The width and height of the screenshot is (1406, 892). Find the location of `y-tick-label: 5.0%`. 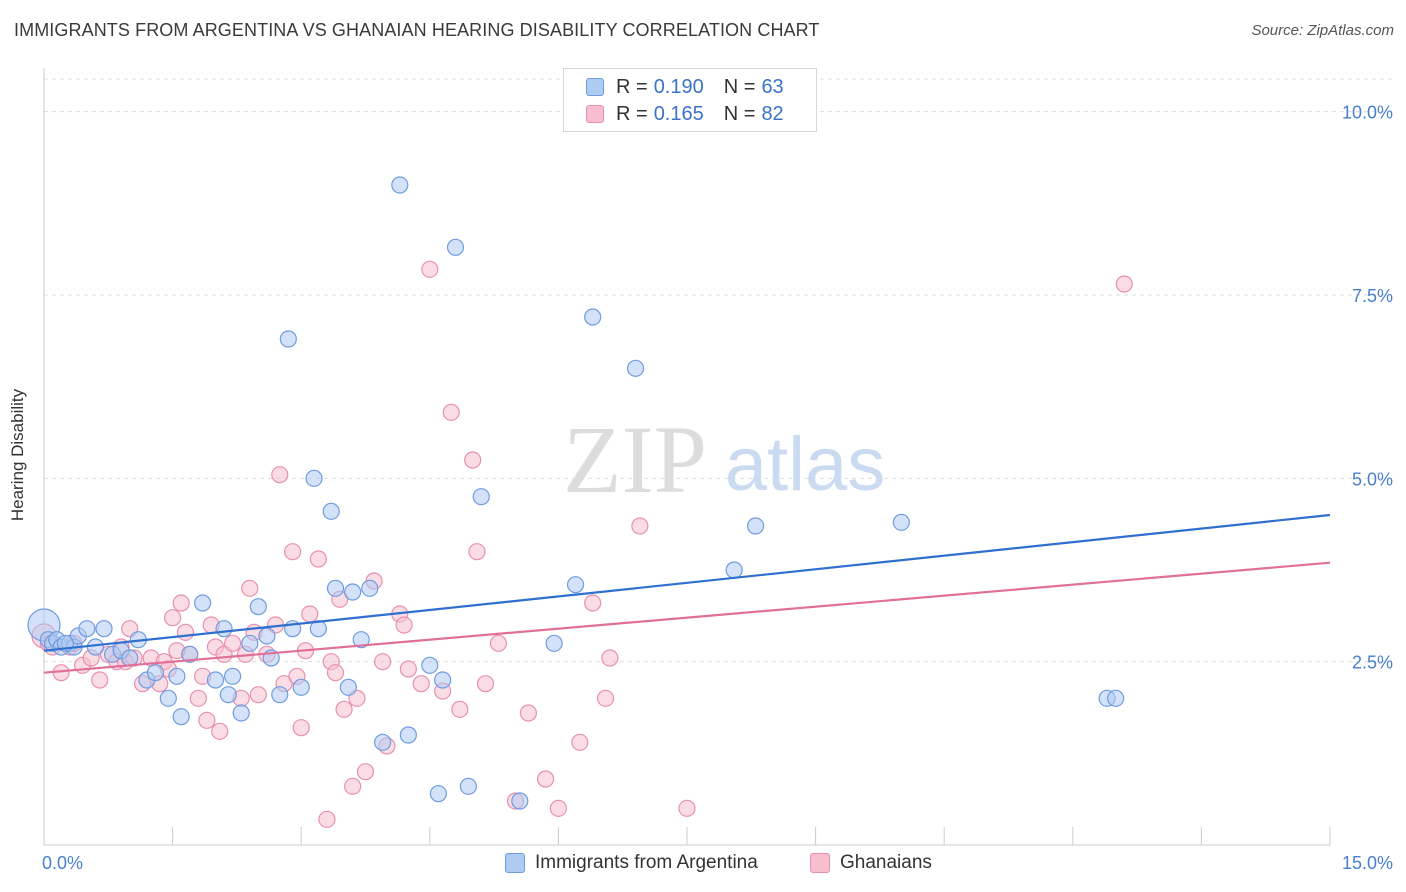

y-tick-label: 5.0% is located at coordinates (1372, 479).